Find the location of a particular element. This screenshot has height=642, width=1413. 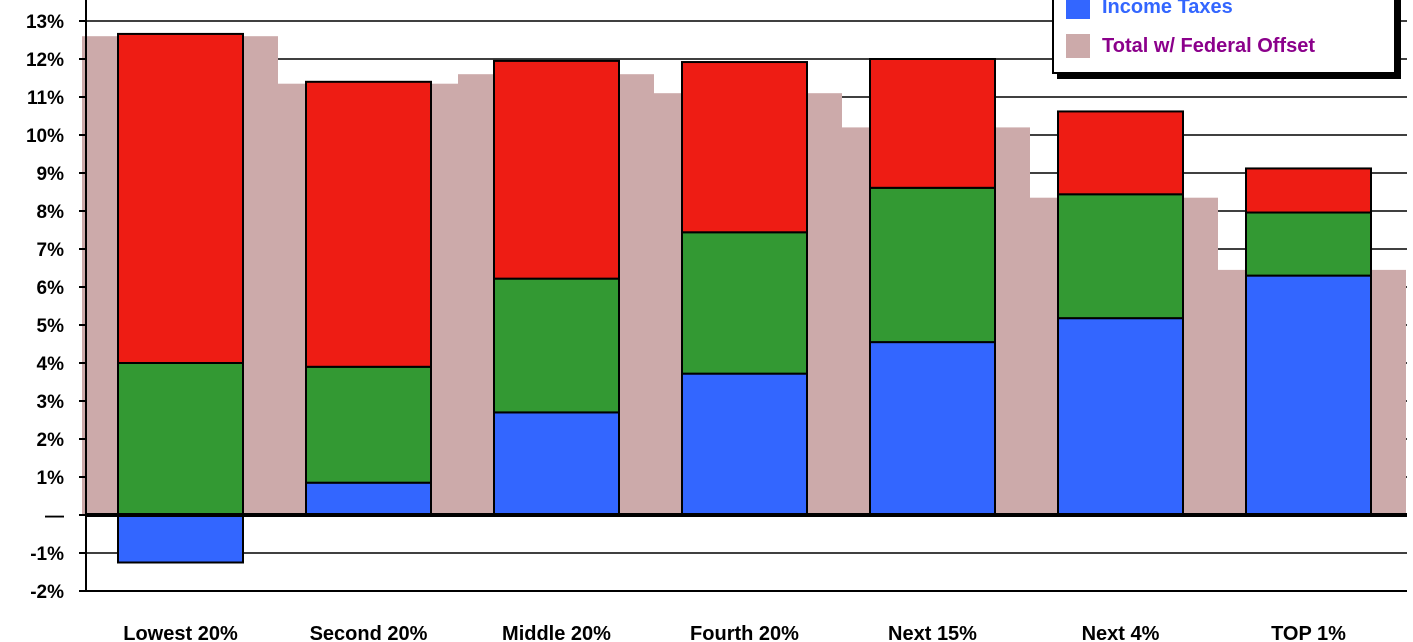

legend-label-income-taxes: Income Taxes is located at coordinates (1167, 9).